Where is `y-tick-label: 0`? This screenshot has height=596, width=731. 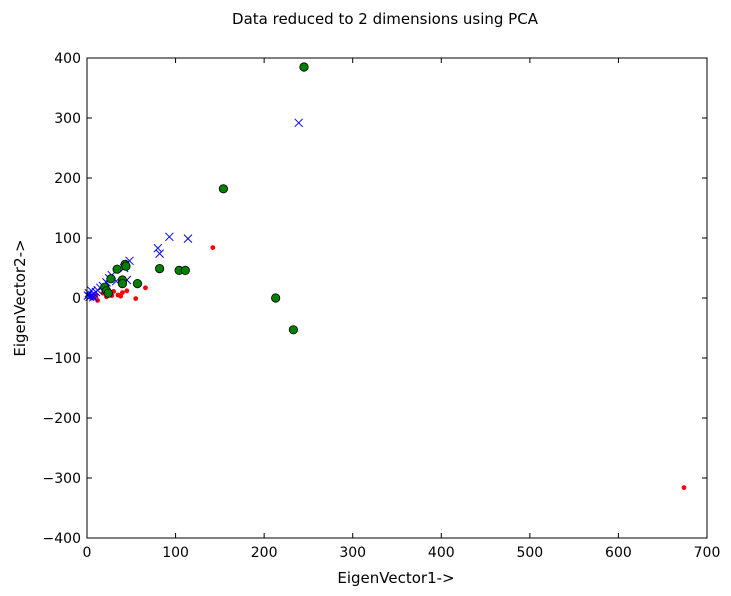 y-tick-label: 0 is located at coordinates (76, 299).